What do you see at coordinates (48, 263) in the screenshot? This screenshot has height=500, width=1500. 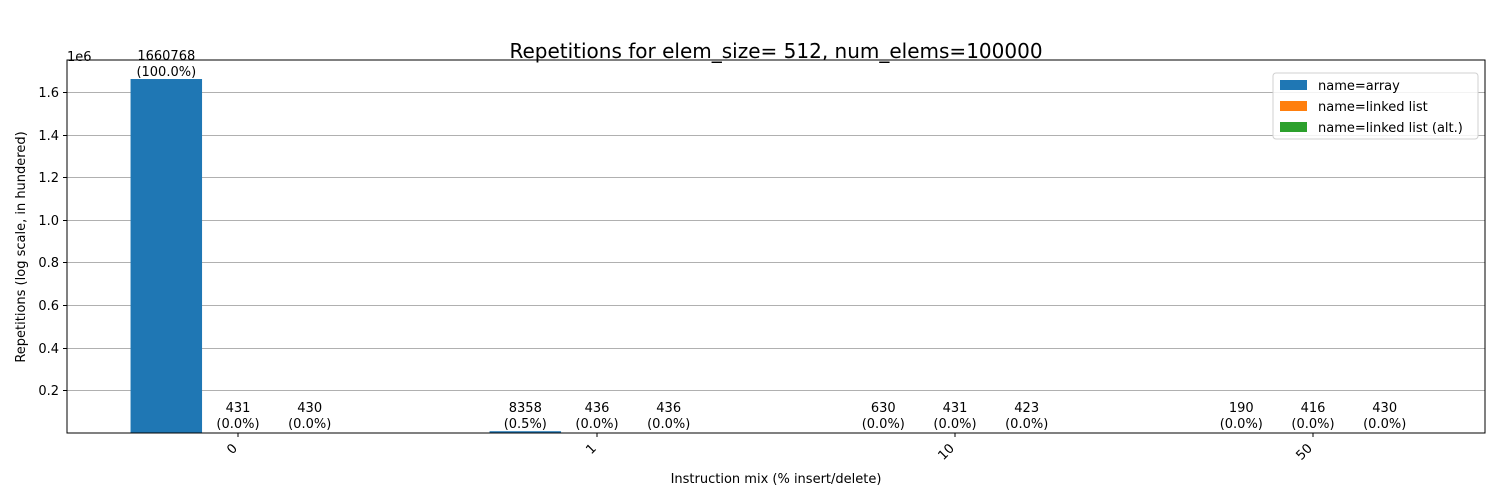 I see `y-tick-label: 0.8` at bounding box center [48, 263].